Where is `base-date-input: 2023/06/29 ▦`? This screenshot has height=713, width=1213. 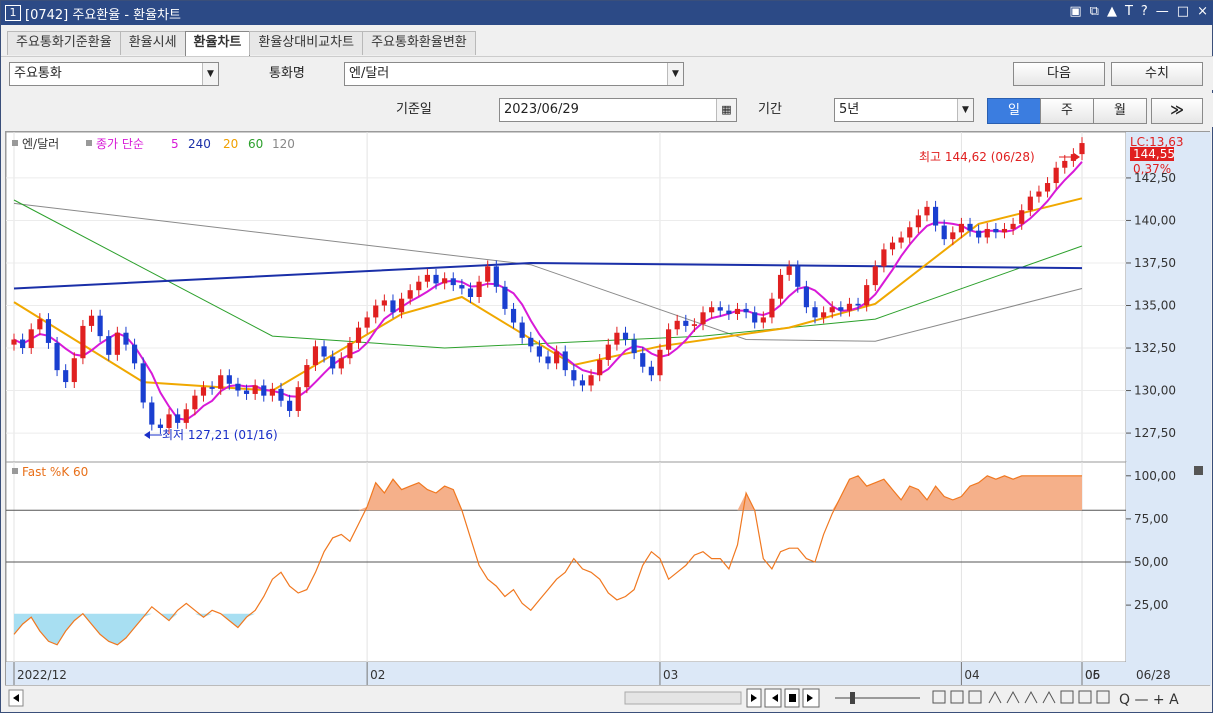 base-date-input: 2023/06/29 ▦ is located at coordinates (618, 110).